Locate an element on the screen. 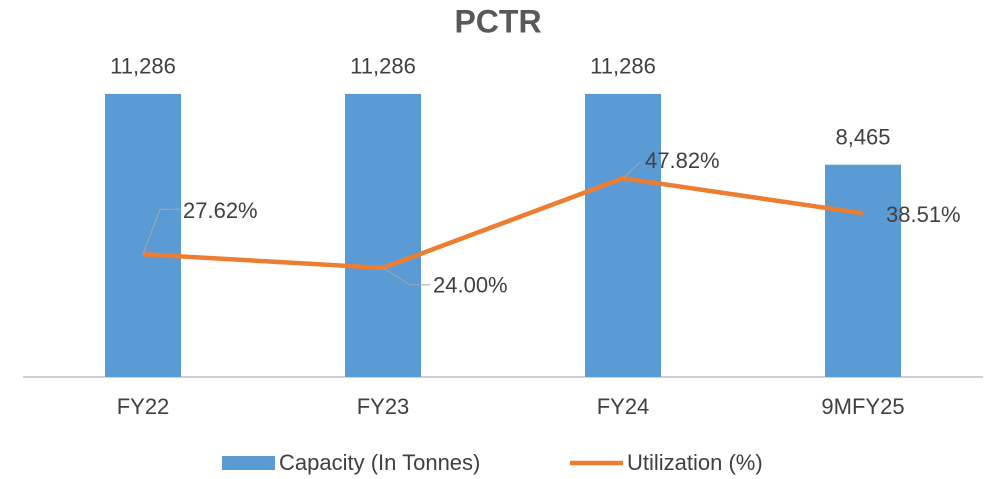  legend-label: Utilization (%) is located at coordinates (695, 462).